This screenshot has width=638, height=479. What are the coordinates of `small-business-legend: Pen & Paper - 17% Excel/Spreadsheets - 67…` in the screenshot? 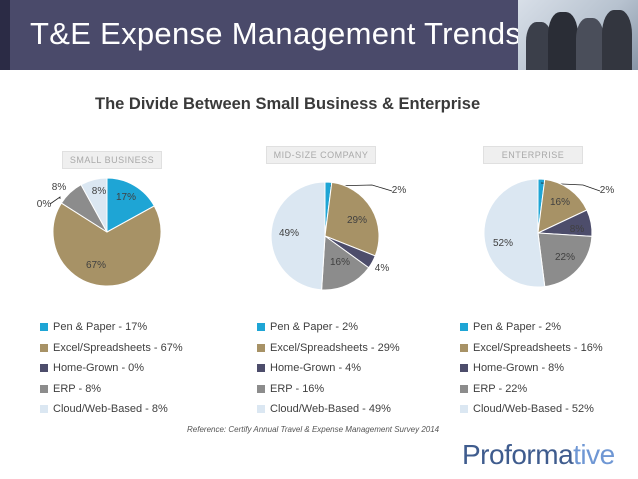 It's located at (111, 368).